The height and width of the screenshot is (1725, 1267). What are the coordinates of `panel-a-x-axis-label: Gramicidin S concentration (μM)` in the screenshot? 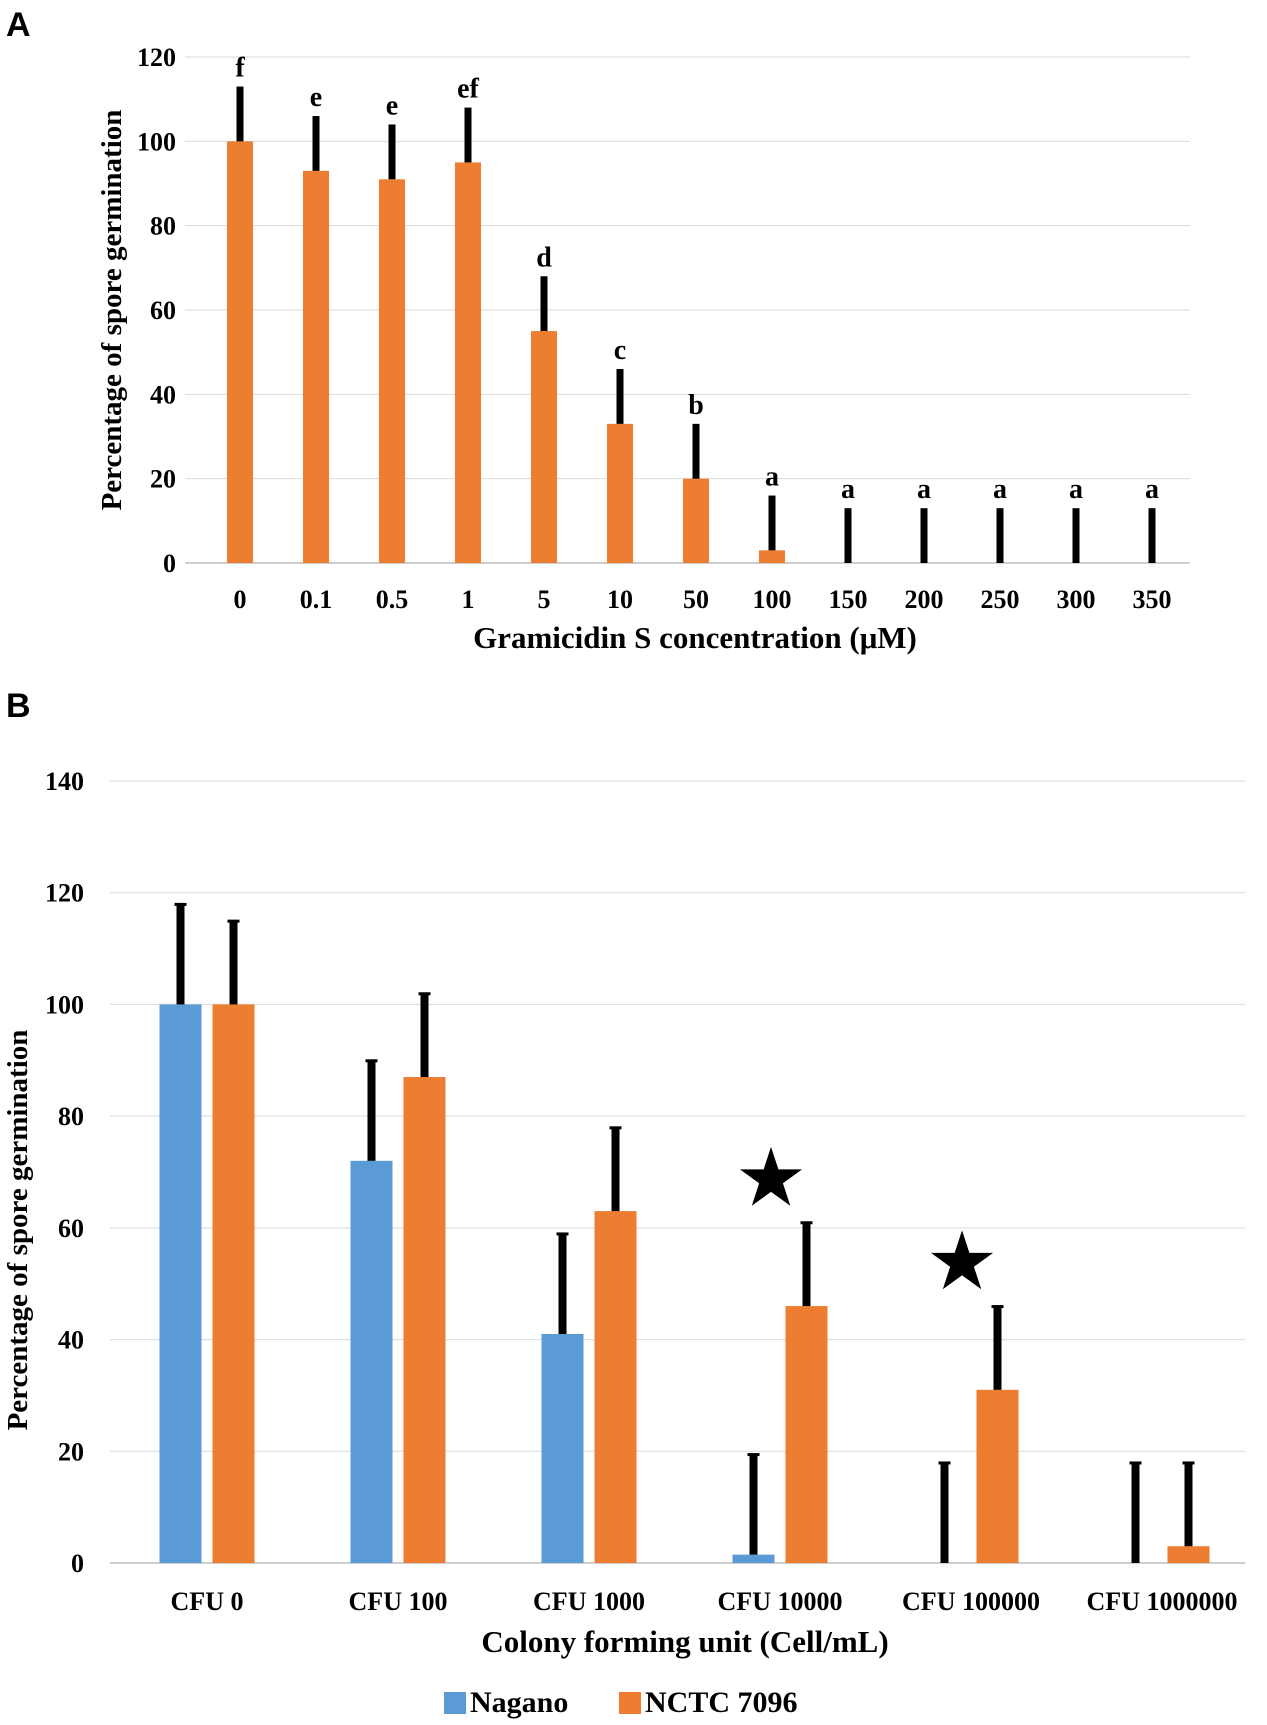 It's located at (695, 637).